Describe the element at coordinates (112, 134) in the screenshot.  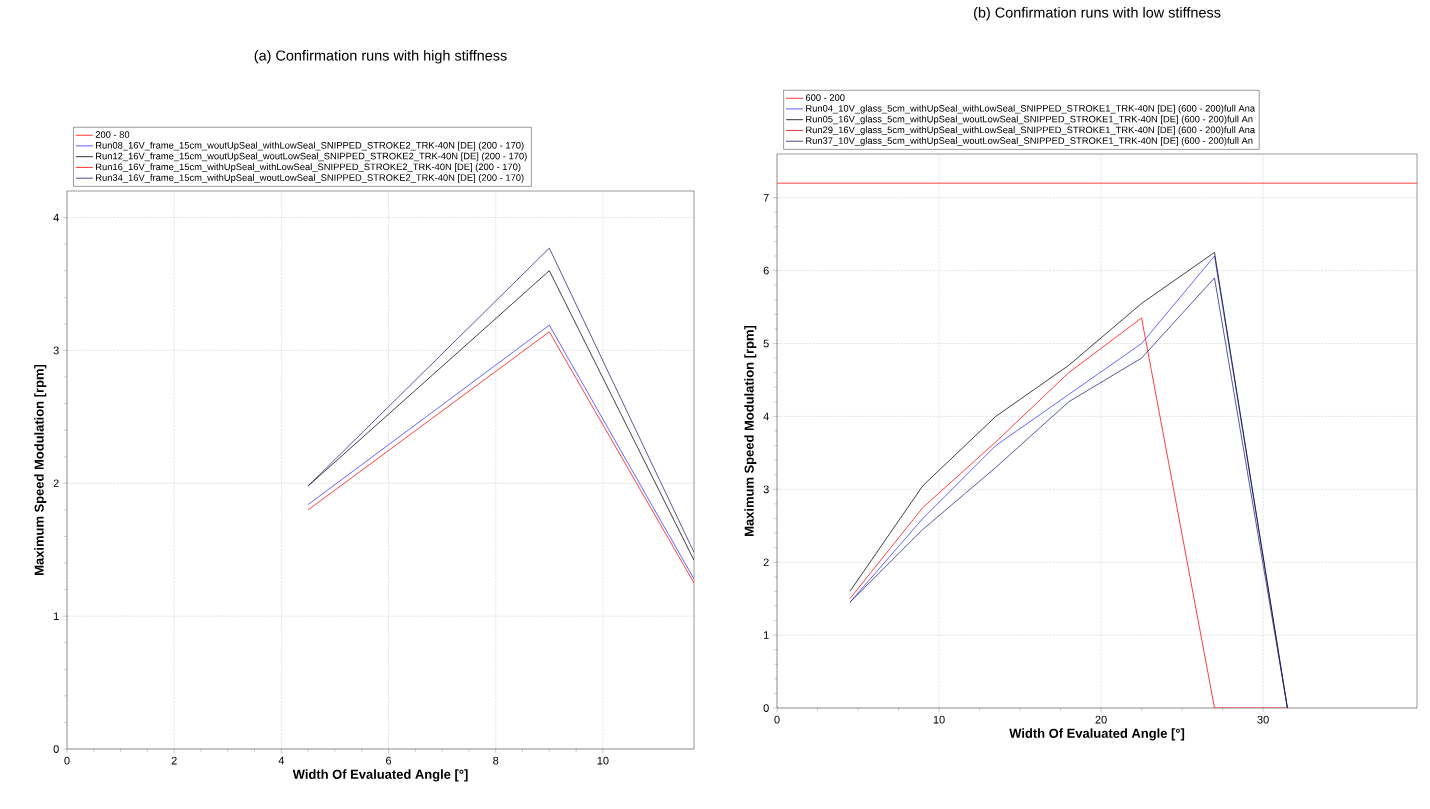
I see `legend-label: 200 - 80` at that location.